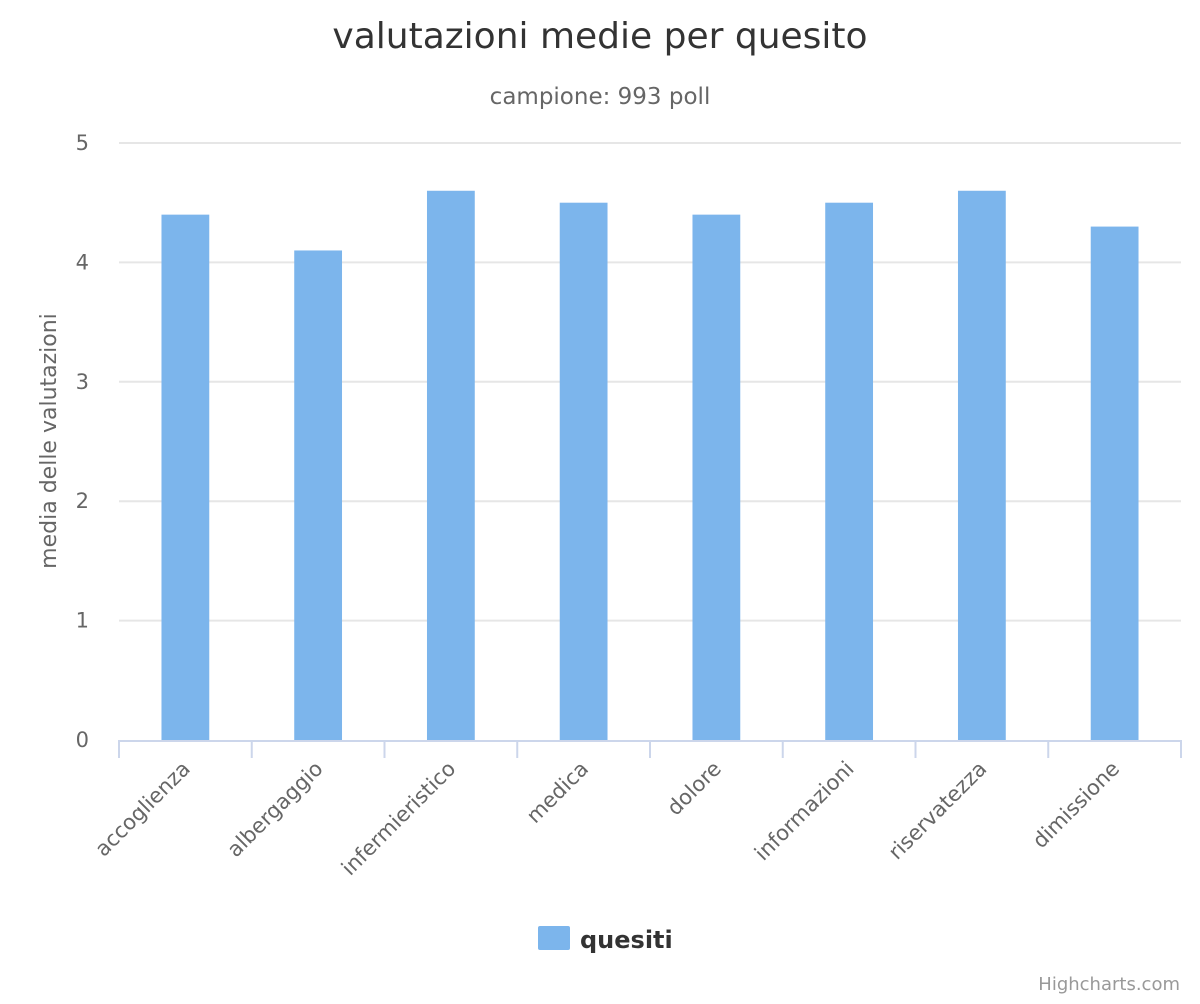  What do you see at coordinates (1076, 805) in the screenshot?
I see `x-tick-label: dimissione` at bounding box center [1076, 805].